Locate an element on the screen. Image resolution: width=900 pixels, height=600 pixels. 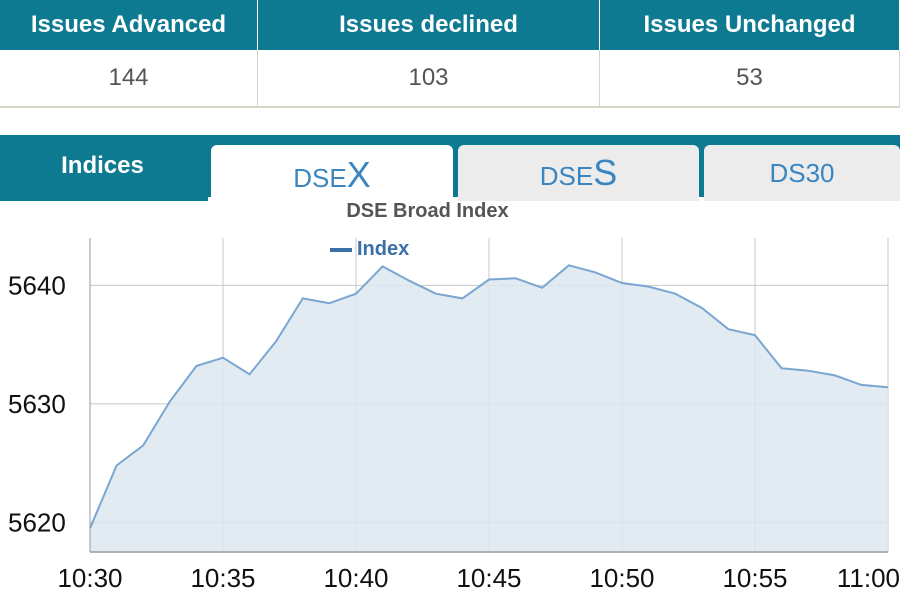
x-tick-label-1030: 10:30 is located at coordinates (89, 578).